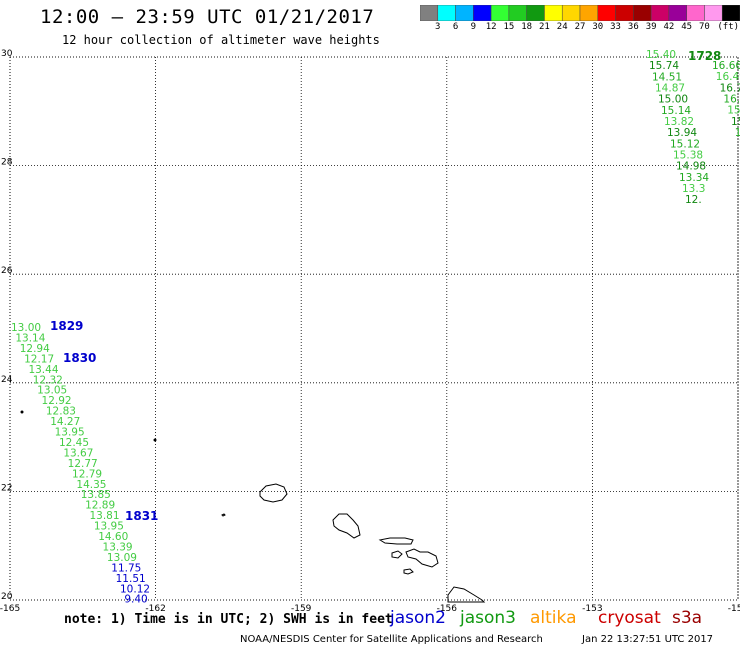  Describe the element at coordinates (65, 422) in the screenshot. I see `swh-value-label: 14.27` at that location.